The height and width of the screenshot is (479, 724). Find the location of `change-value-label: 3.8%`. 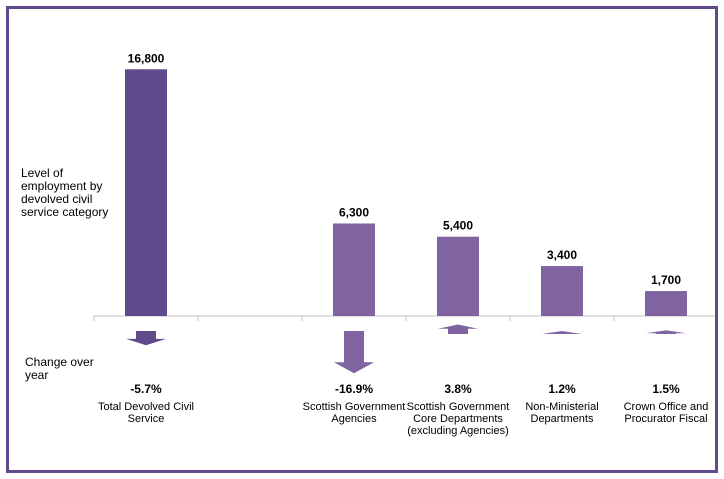

change-value-label: 3.8% is located at coordinates (458, 389).